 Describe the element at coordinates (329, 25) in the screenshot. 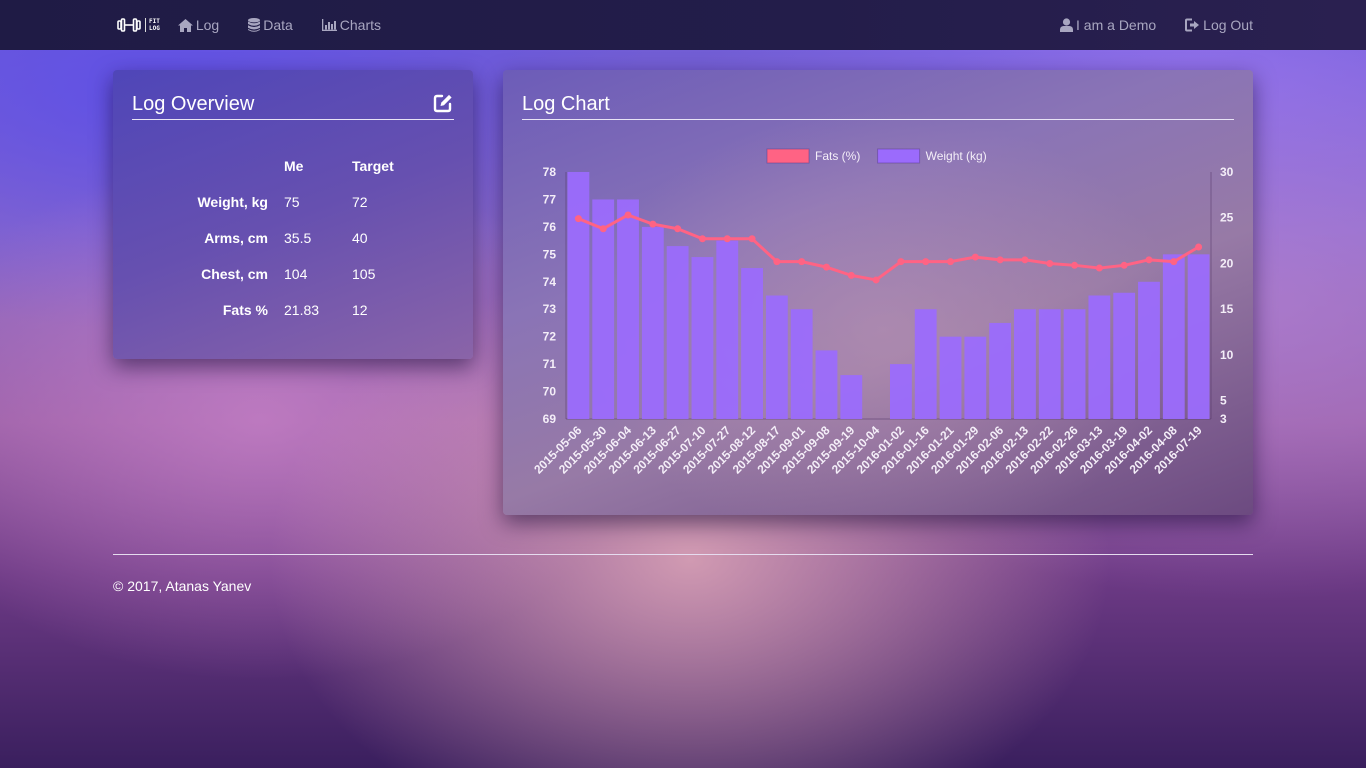

I see `bar-chart-icon` at that location.